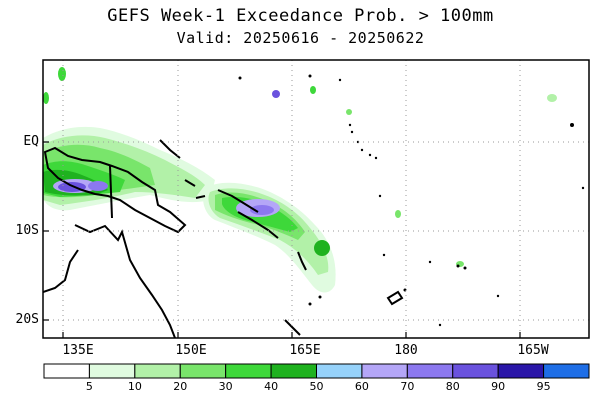  Describe the element at coordinates (180, 386) in the screenshot. I see `colorbar-tick-label: 20` at that location.